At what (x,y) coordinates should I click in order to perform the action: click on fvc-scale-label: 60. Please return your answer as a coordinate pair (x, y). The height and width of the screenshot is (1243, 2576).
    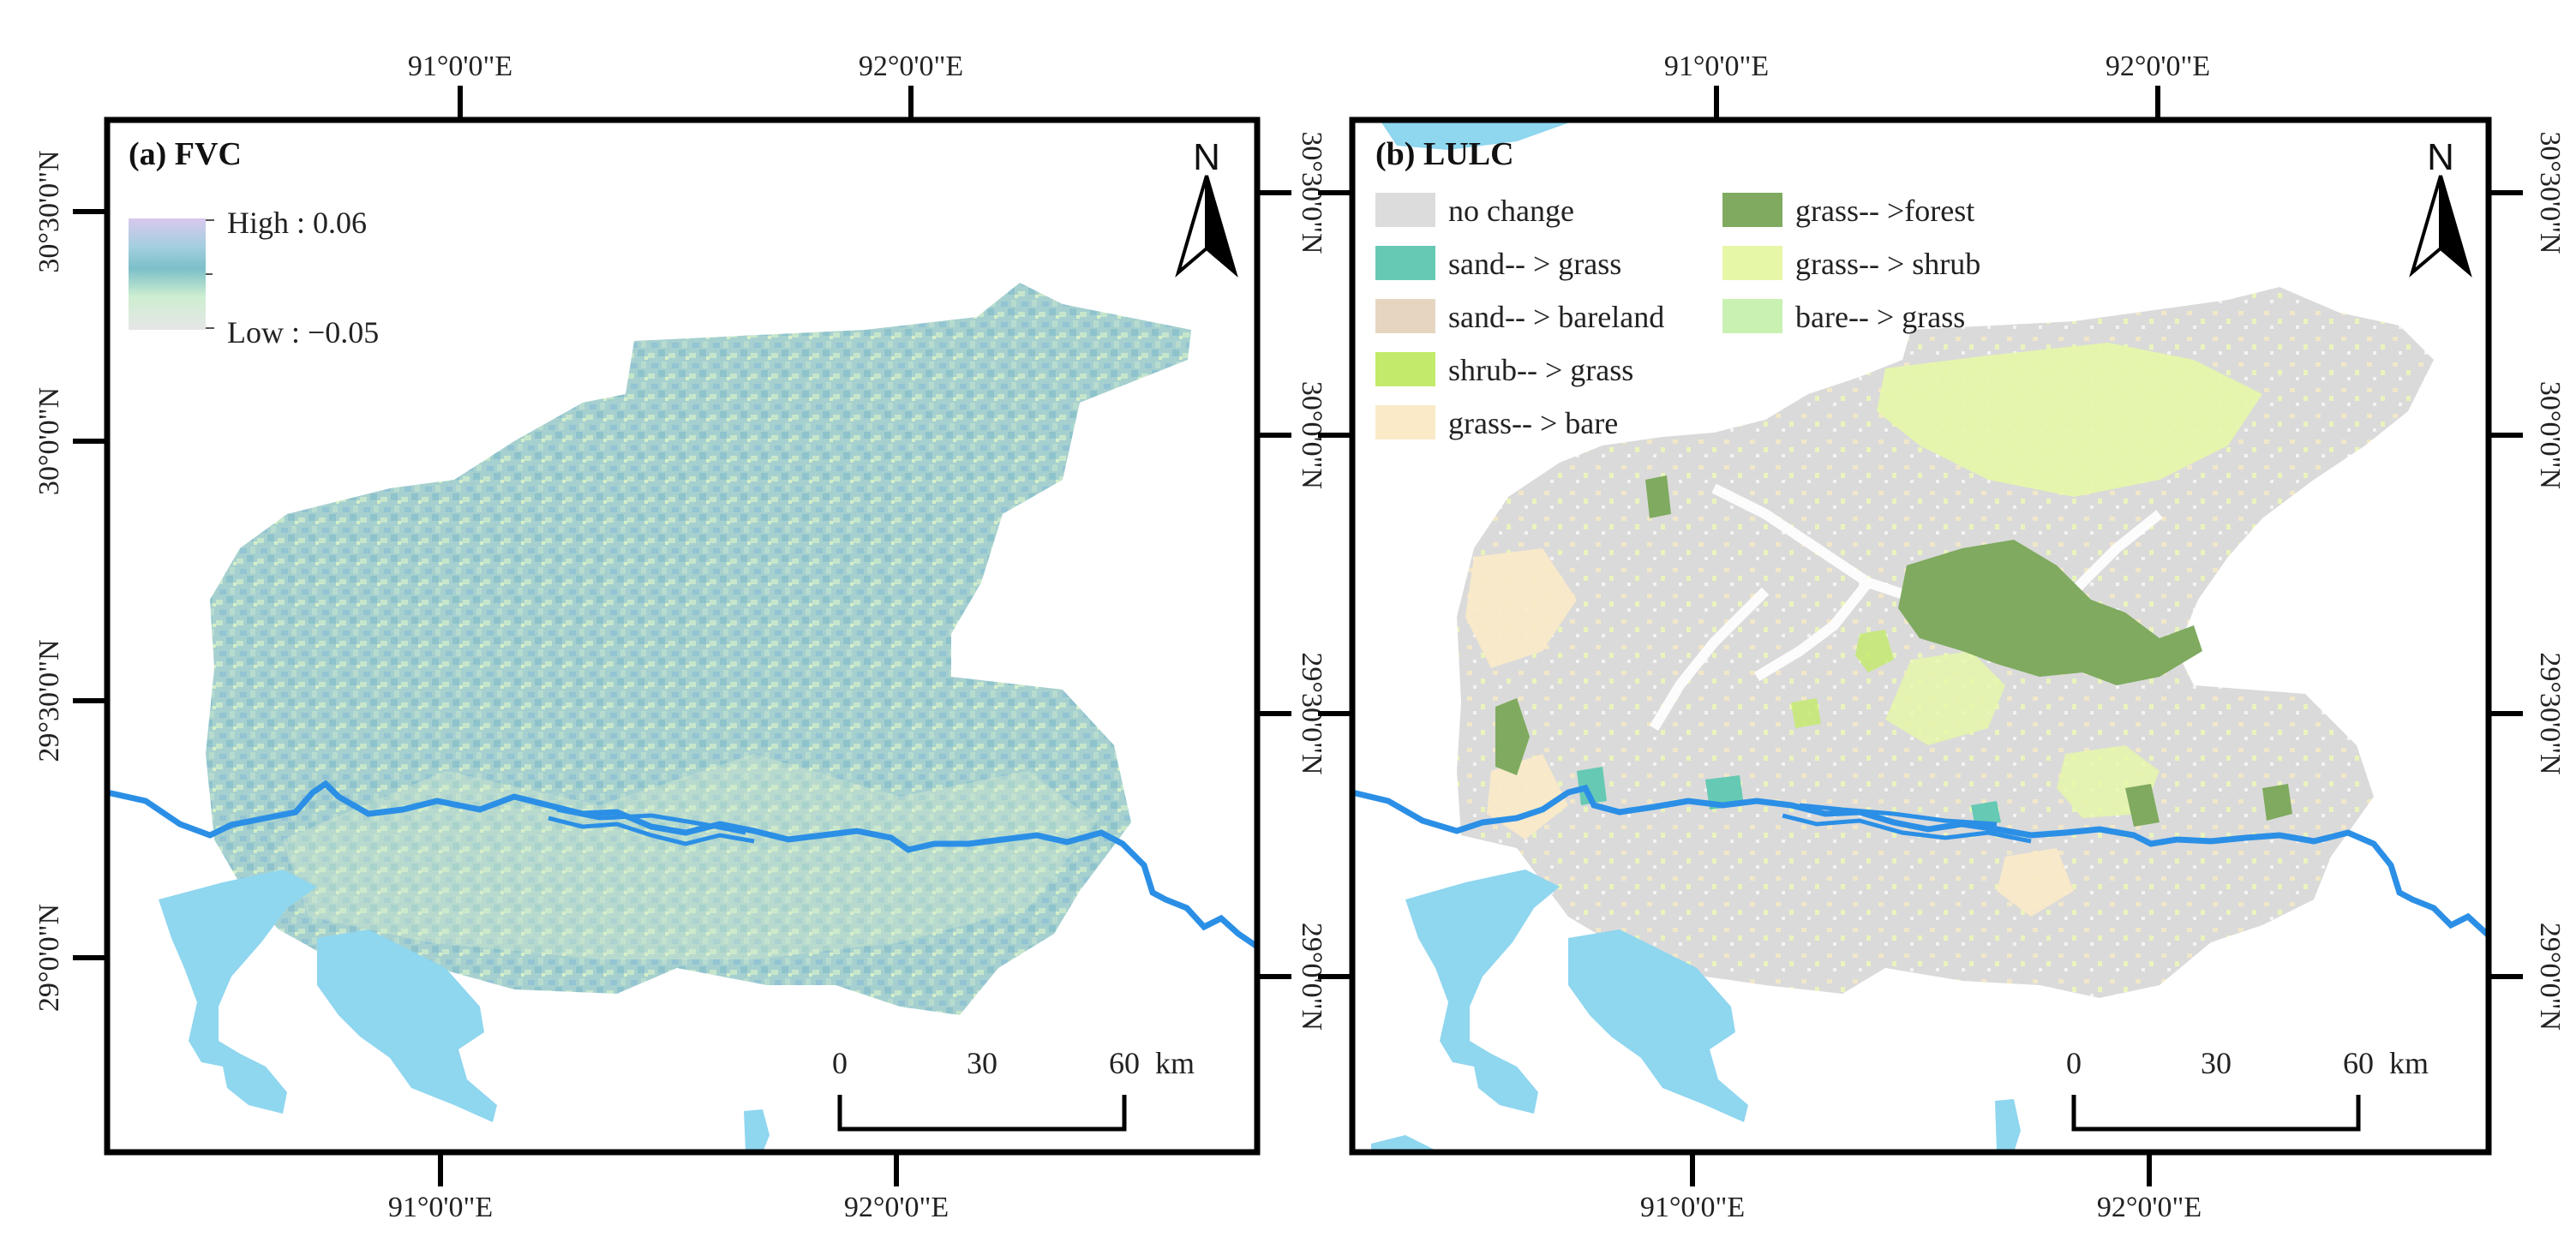
    Looking at the image, I should click on (1124, 1063).